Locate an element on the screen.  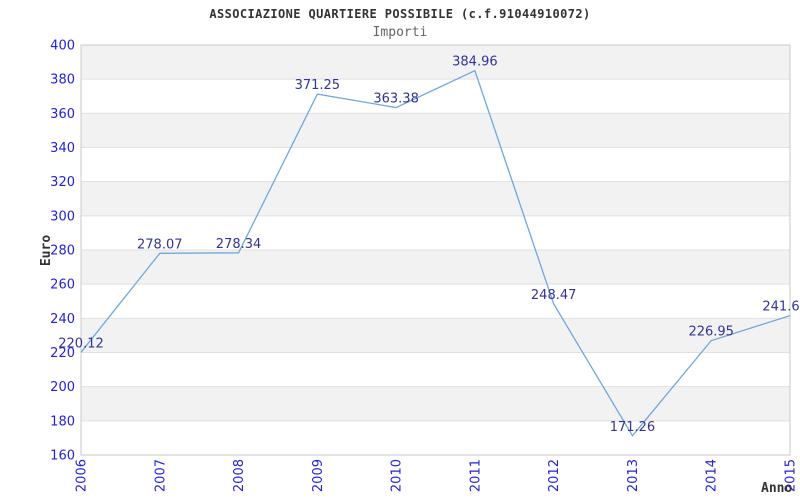
x-tick-label: 2008 is located at coordinates (239, 475).